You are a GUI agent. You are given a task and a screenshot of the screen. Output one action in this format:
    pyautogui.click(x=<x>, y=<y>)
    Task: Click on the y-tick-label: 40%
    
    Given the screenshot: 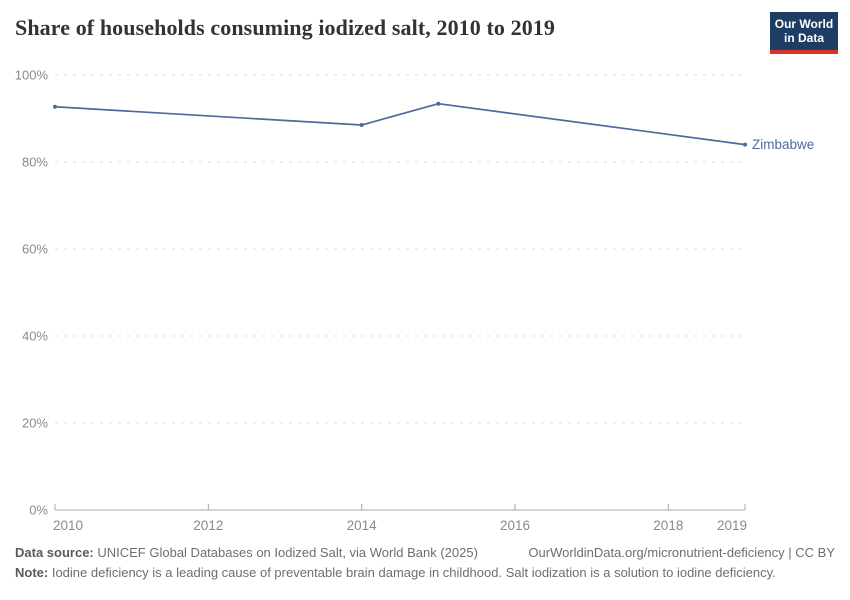 What is the action you would take?
    pyautogui.click(x=35, y=336)
    